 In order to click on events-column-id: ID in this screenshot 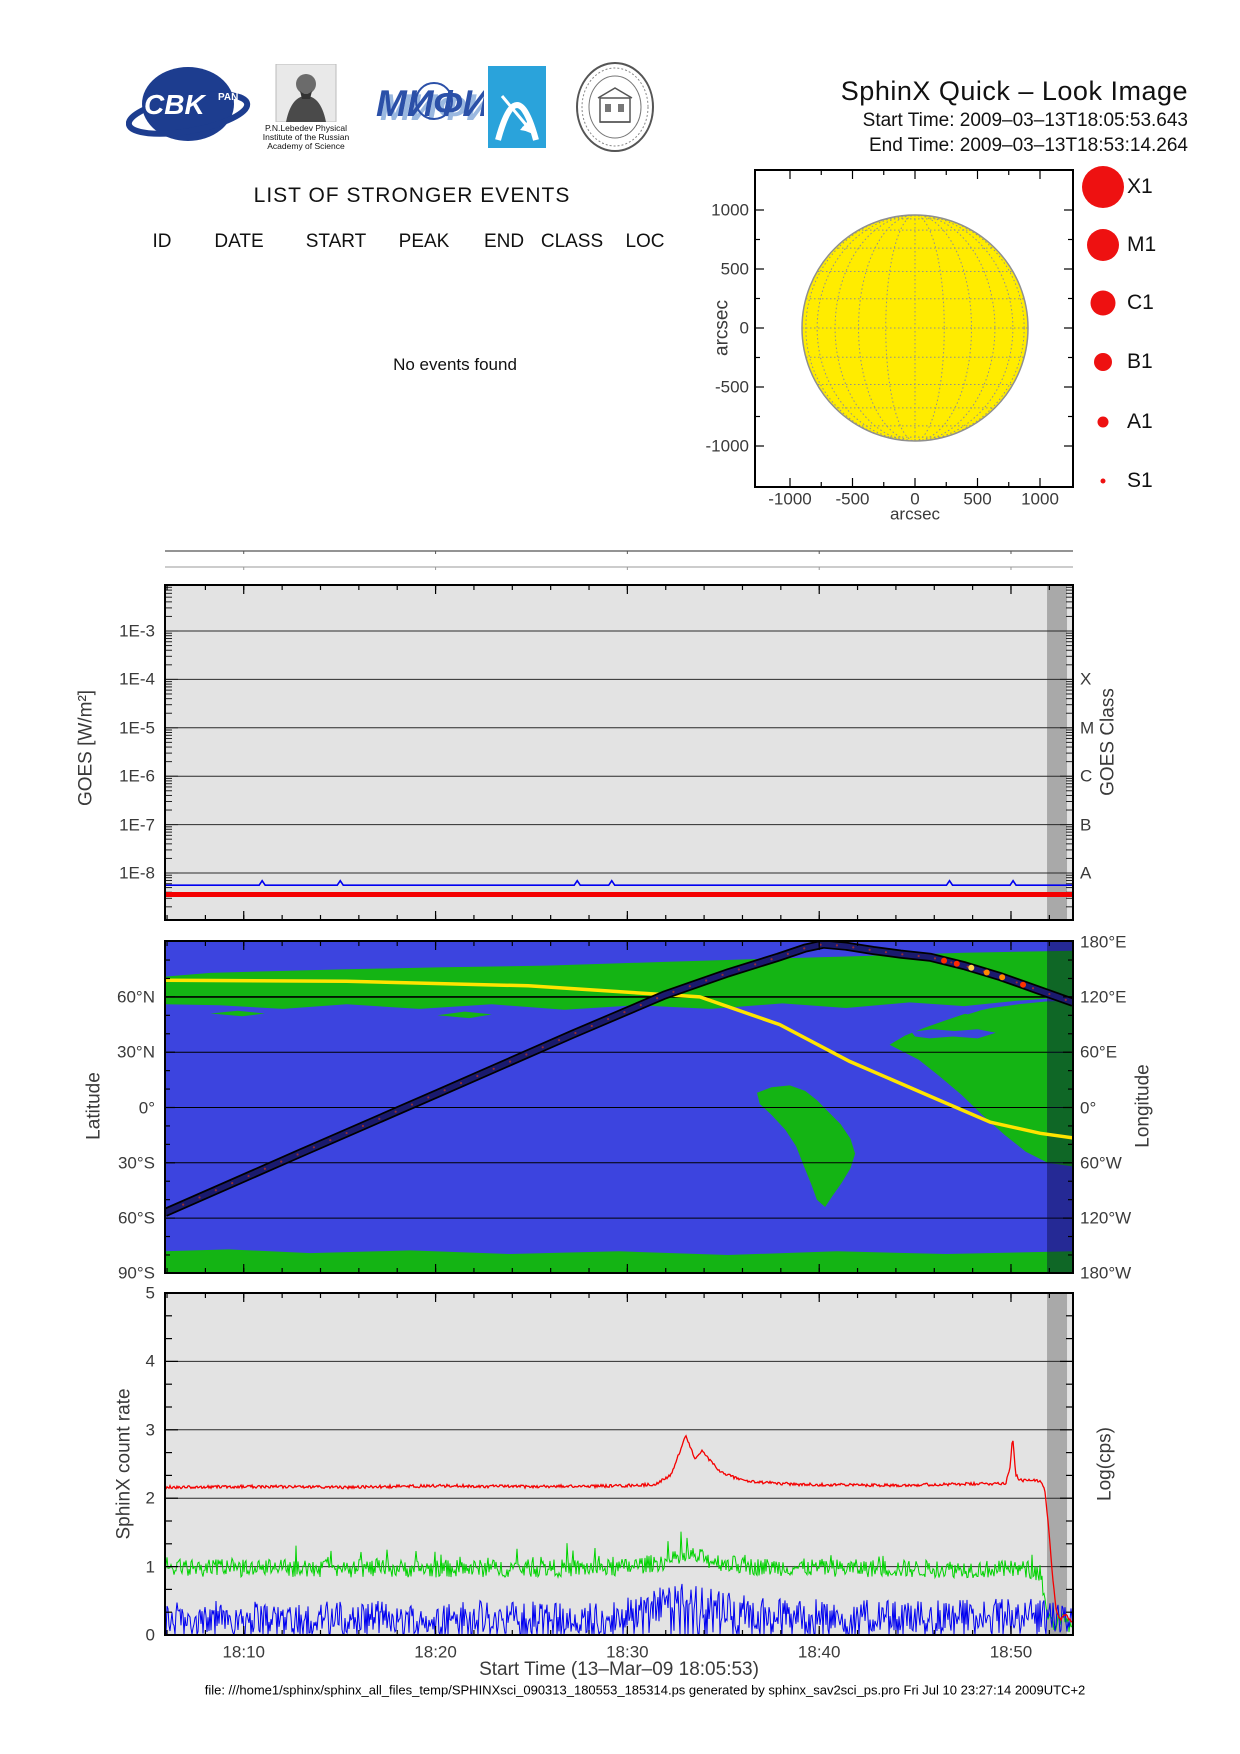, I will do `click(162, 241)`.